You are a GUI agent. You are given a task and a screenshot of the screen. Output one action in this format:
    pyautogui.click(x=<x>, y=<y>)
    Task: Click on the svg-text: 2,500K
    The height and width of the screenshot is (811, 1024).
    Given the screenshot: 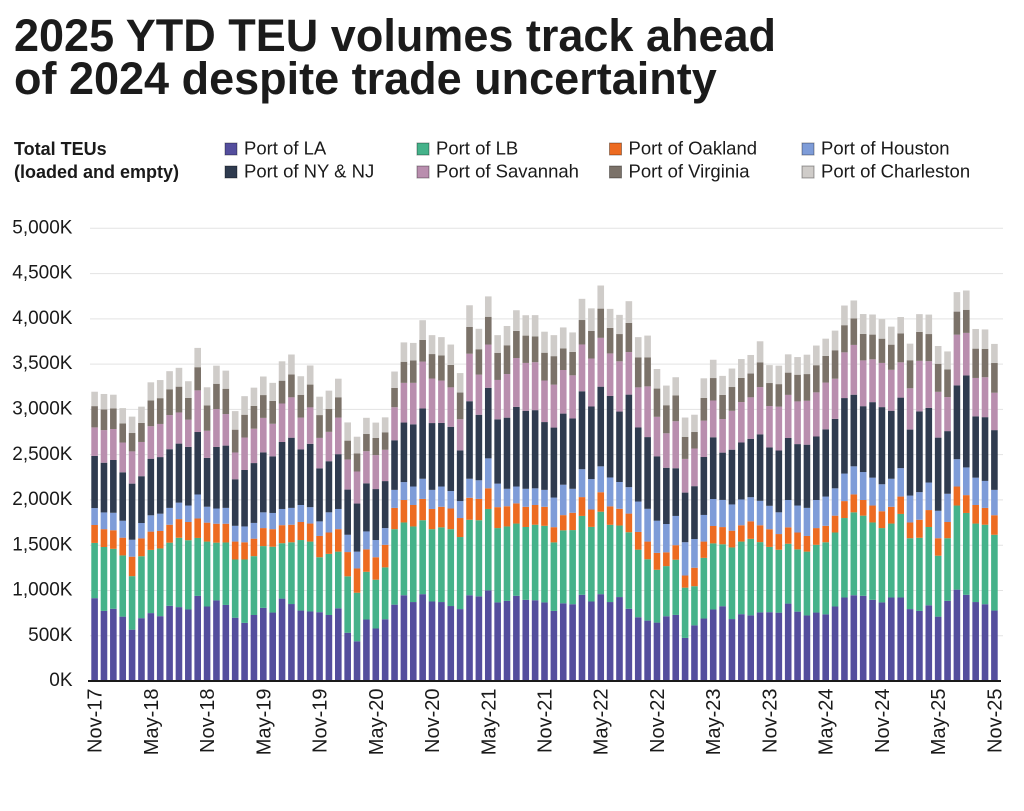 What is the action you would take?
    pyautogui.click(x=42, y=454)
    